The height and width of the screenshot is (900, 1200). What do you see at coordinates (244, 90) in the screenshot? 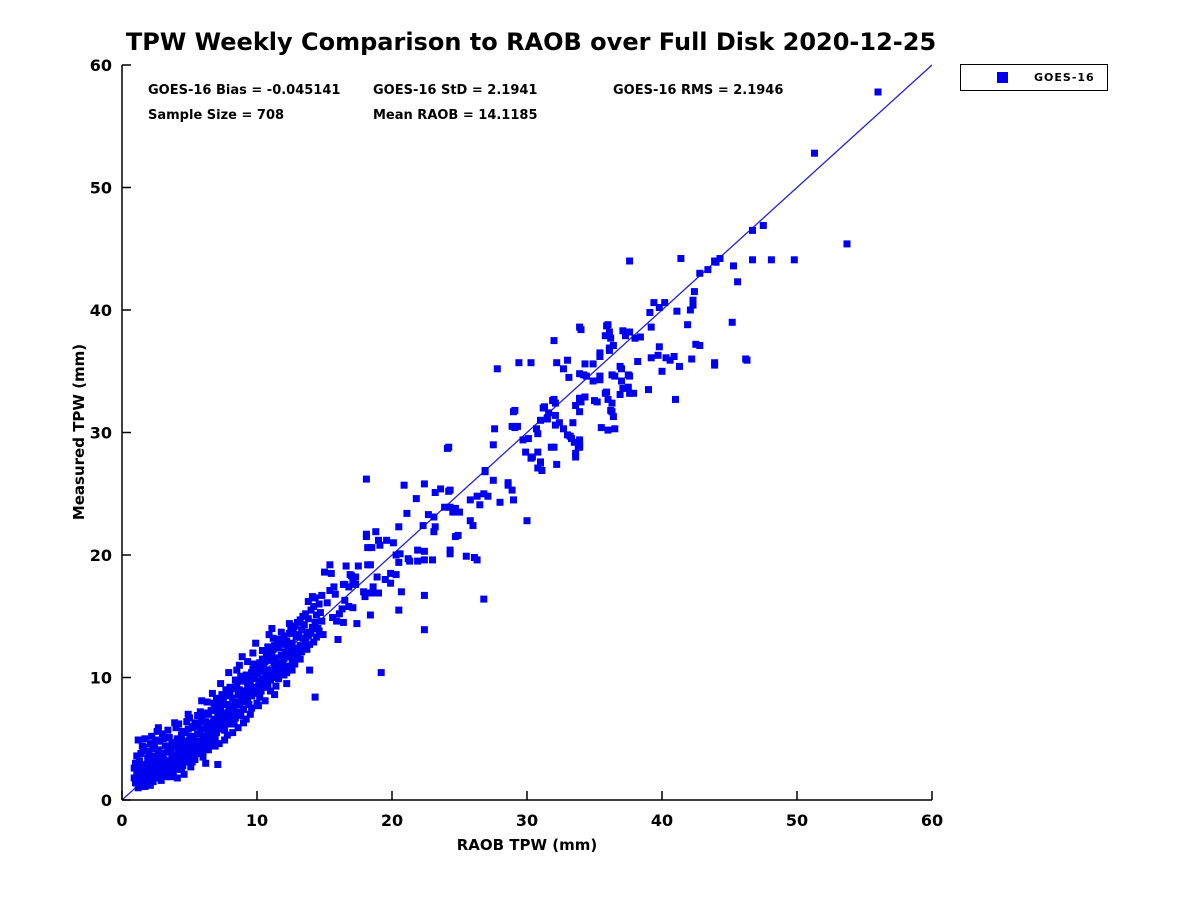
I see `stat-bias: GOES-16 Bias = -0.045141` at bounding box center [244, 90].